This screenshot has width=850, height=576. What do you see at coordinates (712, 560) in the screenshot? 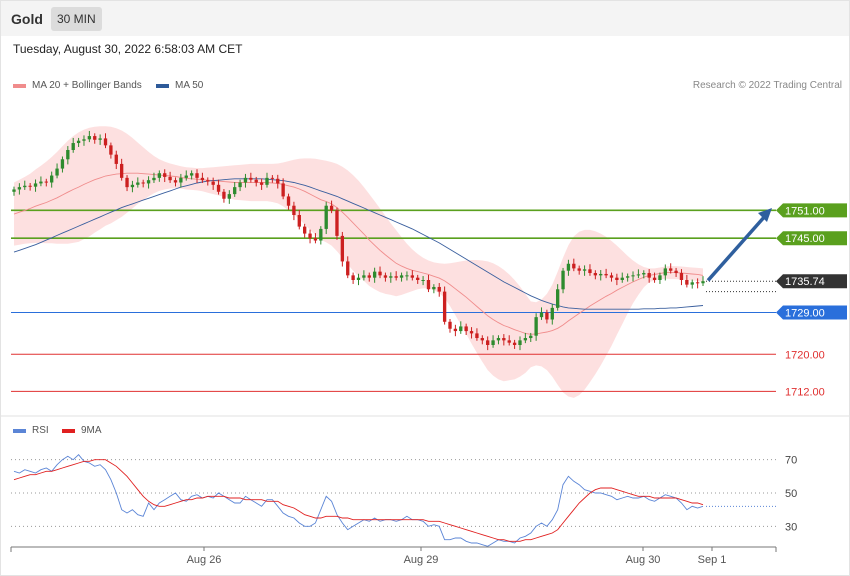
I see `x-tick-label: Sep 1` at bounding box center [712, 560].